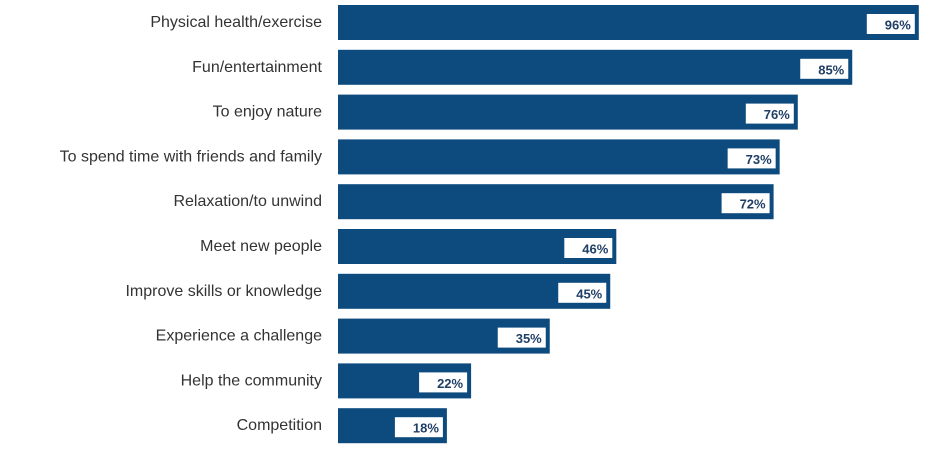  I want to click on value-label: 46%, so click(595, 249).